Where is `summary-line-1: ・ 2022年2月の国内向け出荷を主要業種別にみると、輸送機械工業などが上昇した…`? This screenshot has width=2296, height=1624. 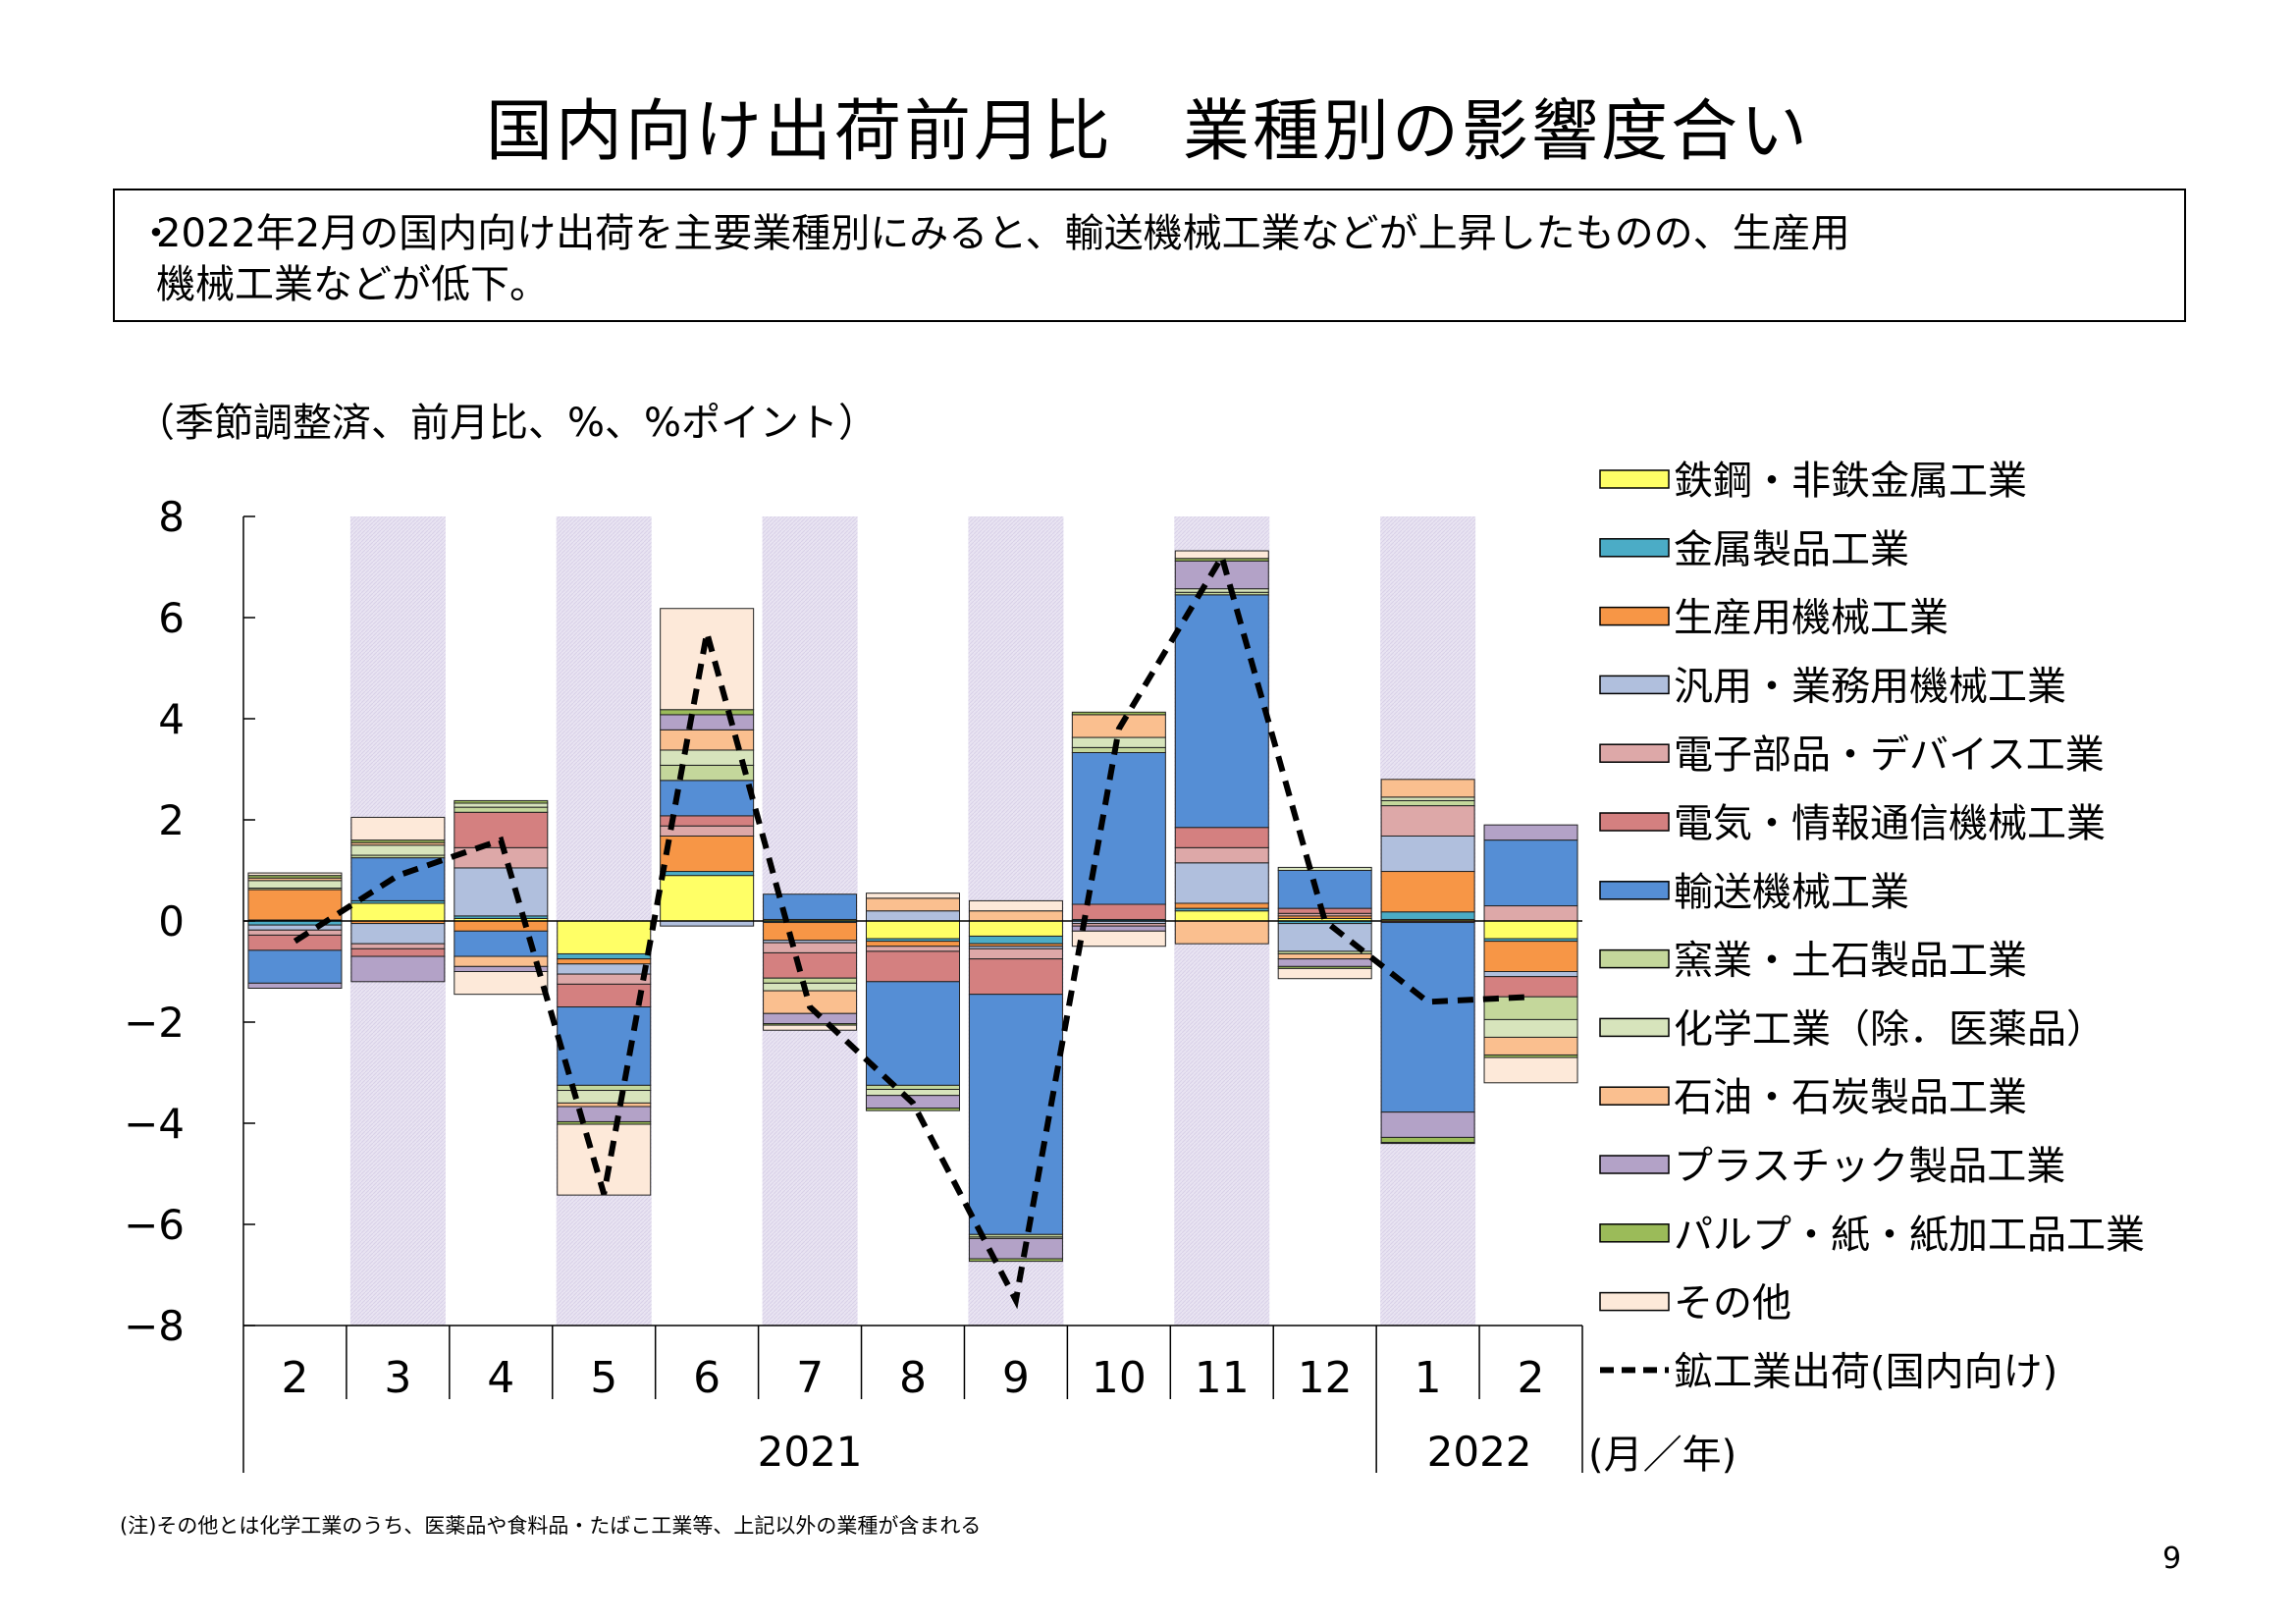 summary-line-1: ・ 2022年2月の国内向け出荷を主要業種別にみると、輸送機械工業などが上昇した… is located at coordinates (1149, 233).